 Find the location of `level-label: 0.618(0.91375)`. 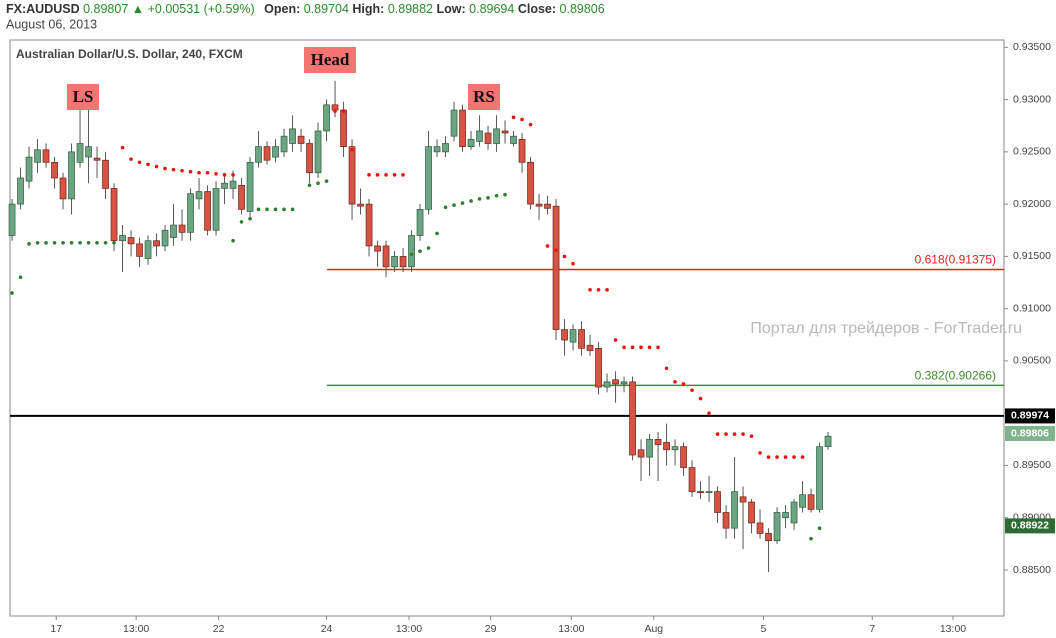

level-label: 0.618(0.91375) is located at coordinates (955, 260).